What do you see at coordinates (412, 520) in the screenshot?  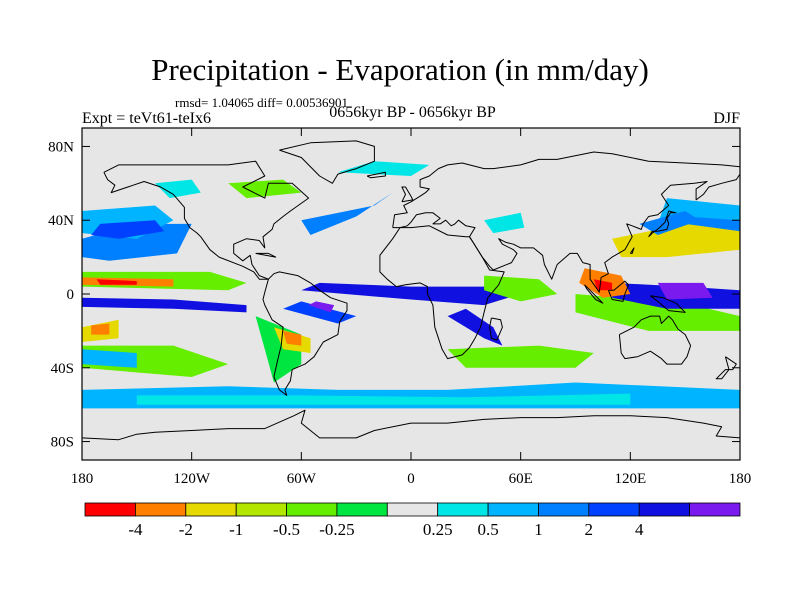 I see `colorbar: -4 -2 -1 -0.5 -0.25 0.25 0.5 1 2 4` at bounding box center [412, 520].